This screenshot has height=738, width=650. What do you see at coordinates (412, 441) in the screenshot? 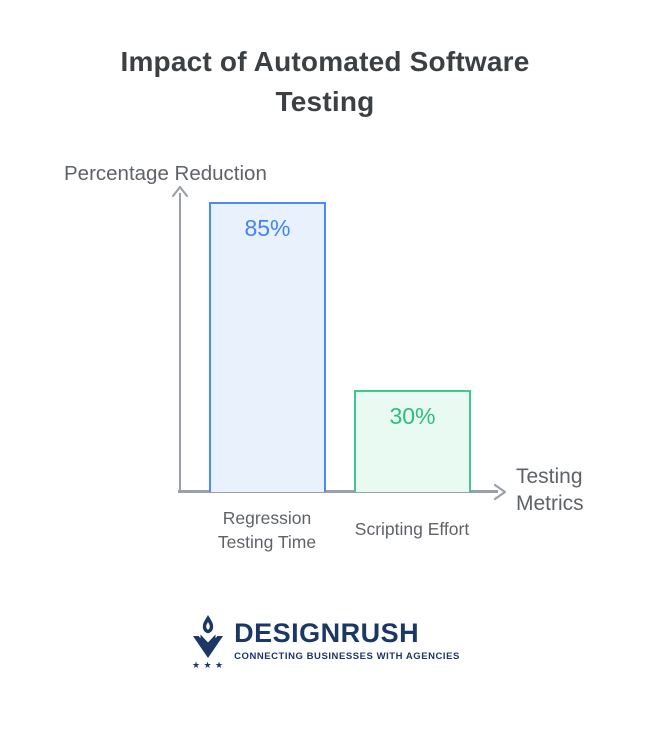
I see `bar-scripting-effort: 30%` at bounding box center [412, 441].